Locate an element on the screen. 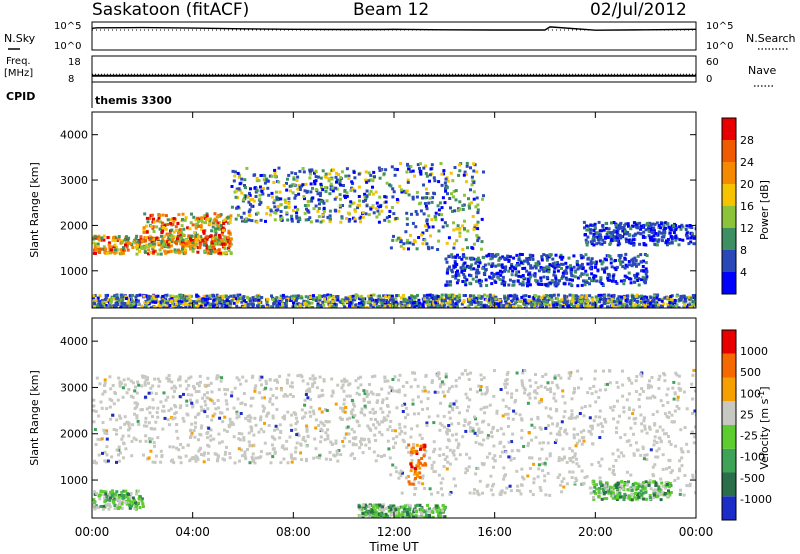 Image resolution: width=800 pixels, height=554 pixels. y-tick-label: 2000 is located at coordinates (74, 225).